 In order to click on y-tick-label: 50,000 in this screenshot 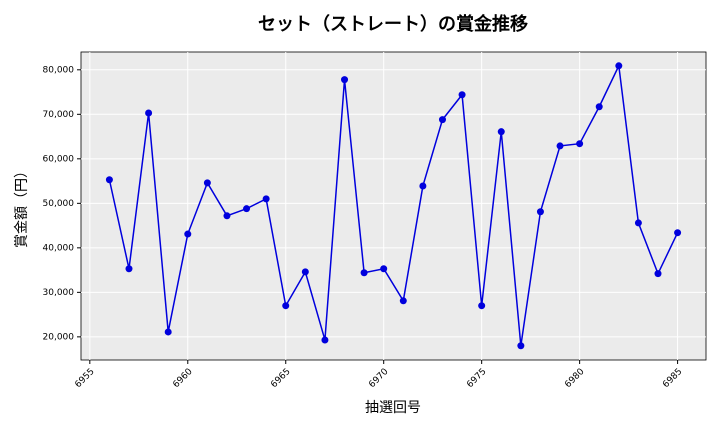, I will do `click(59, 204)`.